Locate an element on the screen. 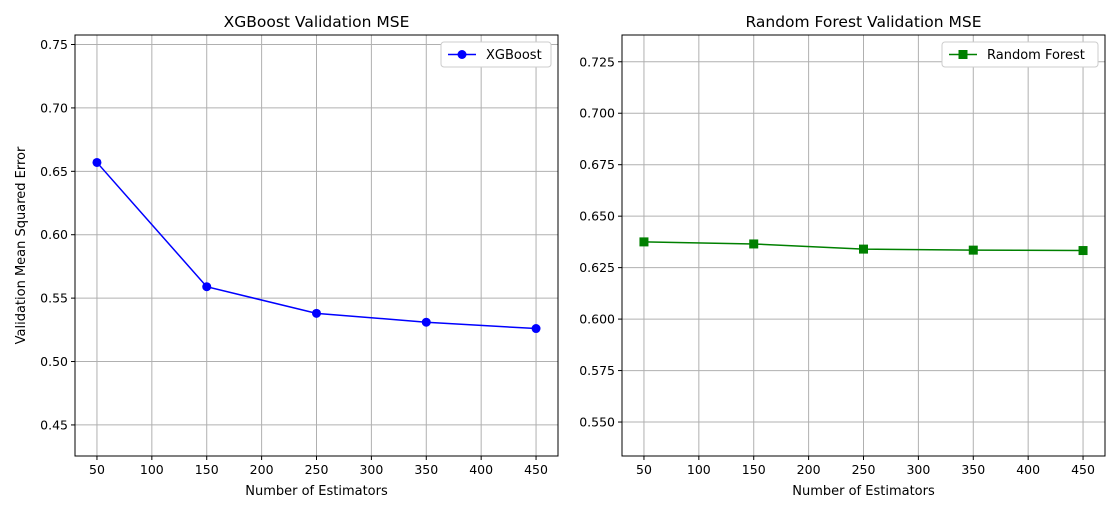 This screenshot has height=513, width=1119. chart-title: Random Forest Validation MSE is located at coordinates (863, 22).